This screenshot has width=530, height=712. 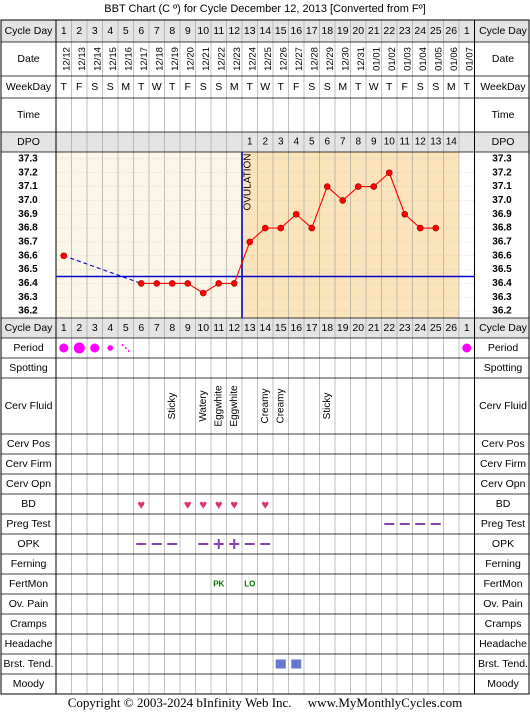 What do you see at coordinates (28, 368) in the screenshot?
I see `row-label-left: Spotting` at bounding box center [28, 368].